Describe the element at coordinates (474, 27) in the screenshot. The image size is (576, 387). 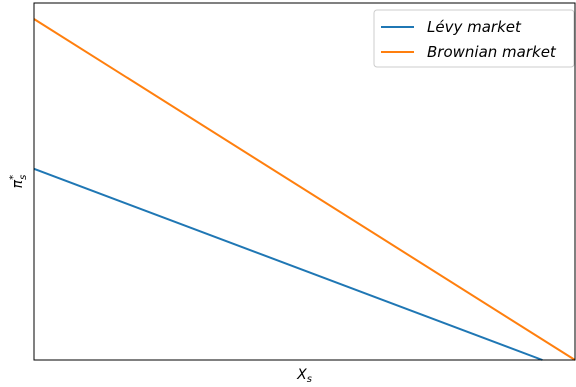
I see `legend-label-levy: Lévy market` at that location.